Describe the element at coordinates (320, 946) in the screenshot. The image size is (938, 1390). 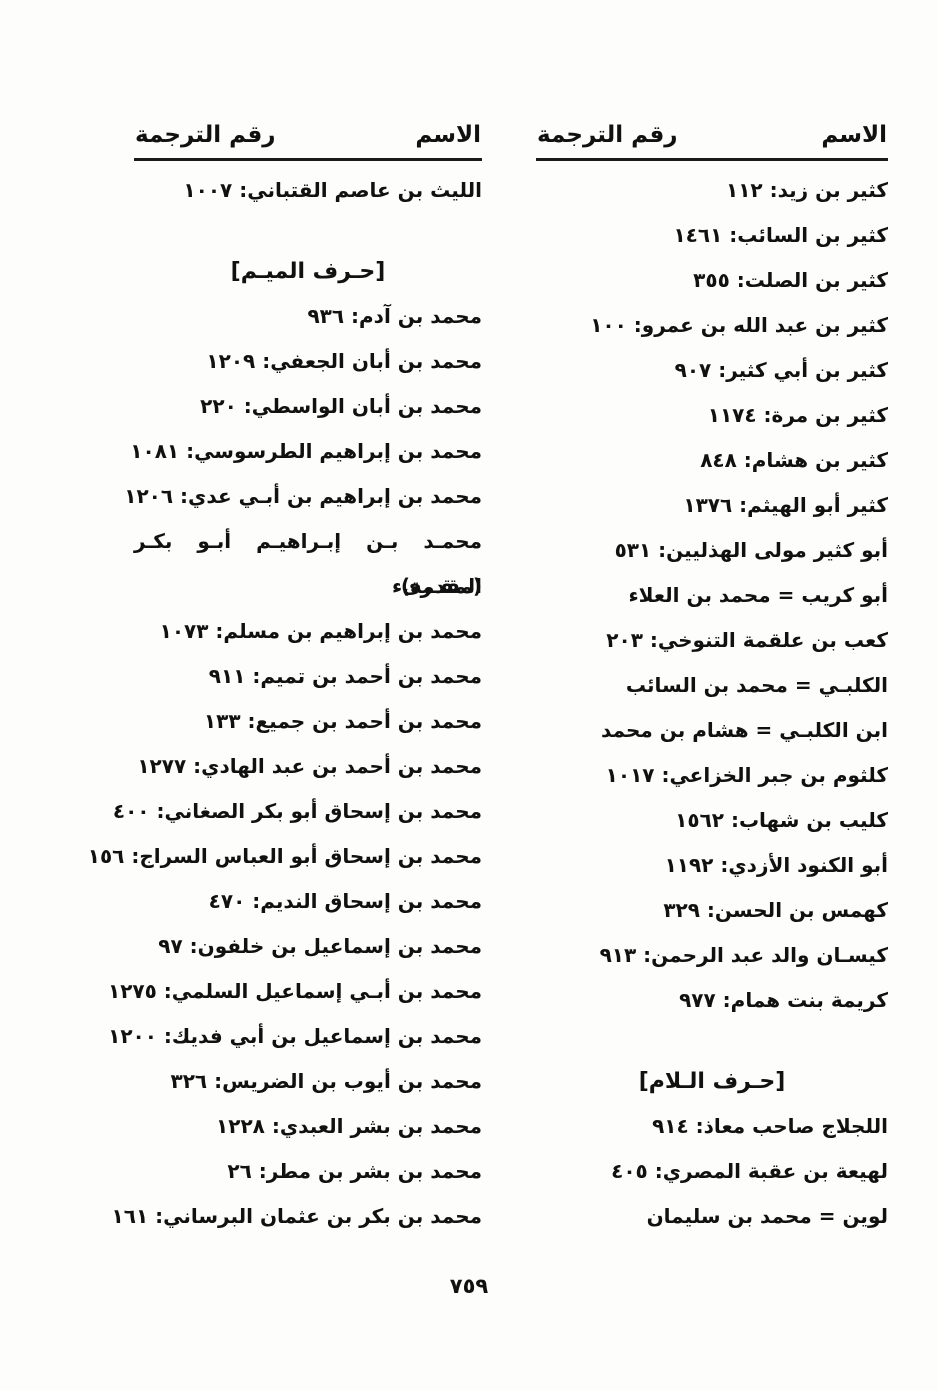
I see `index-entry: محمد بن إسماعيل بن خلفون: ٩٧` at that location.